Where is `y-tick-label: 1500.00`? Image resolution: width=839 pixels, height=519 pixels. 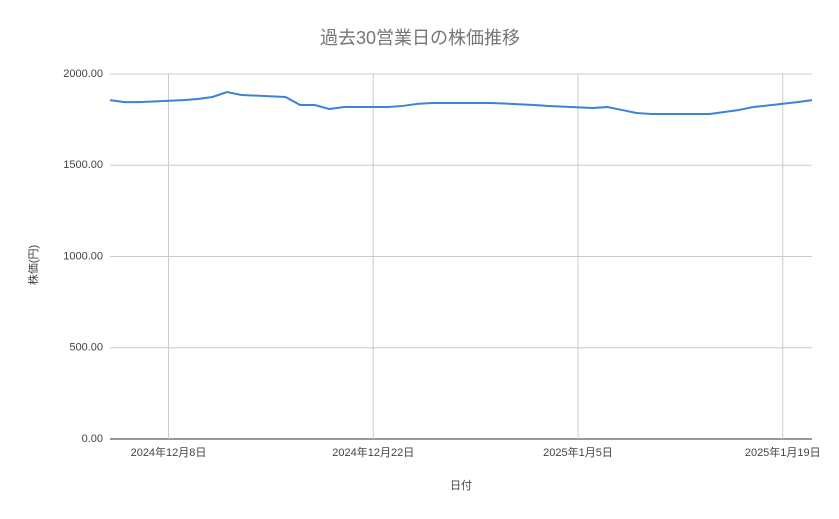
y-tick-label: 1500.00 is located at coordinates (83, 165).